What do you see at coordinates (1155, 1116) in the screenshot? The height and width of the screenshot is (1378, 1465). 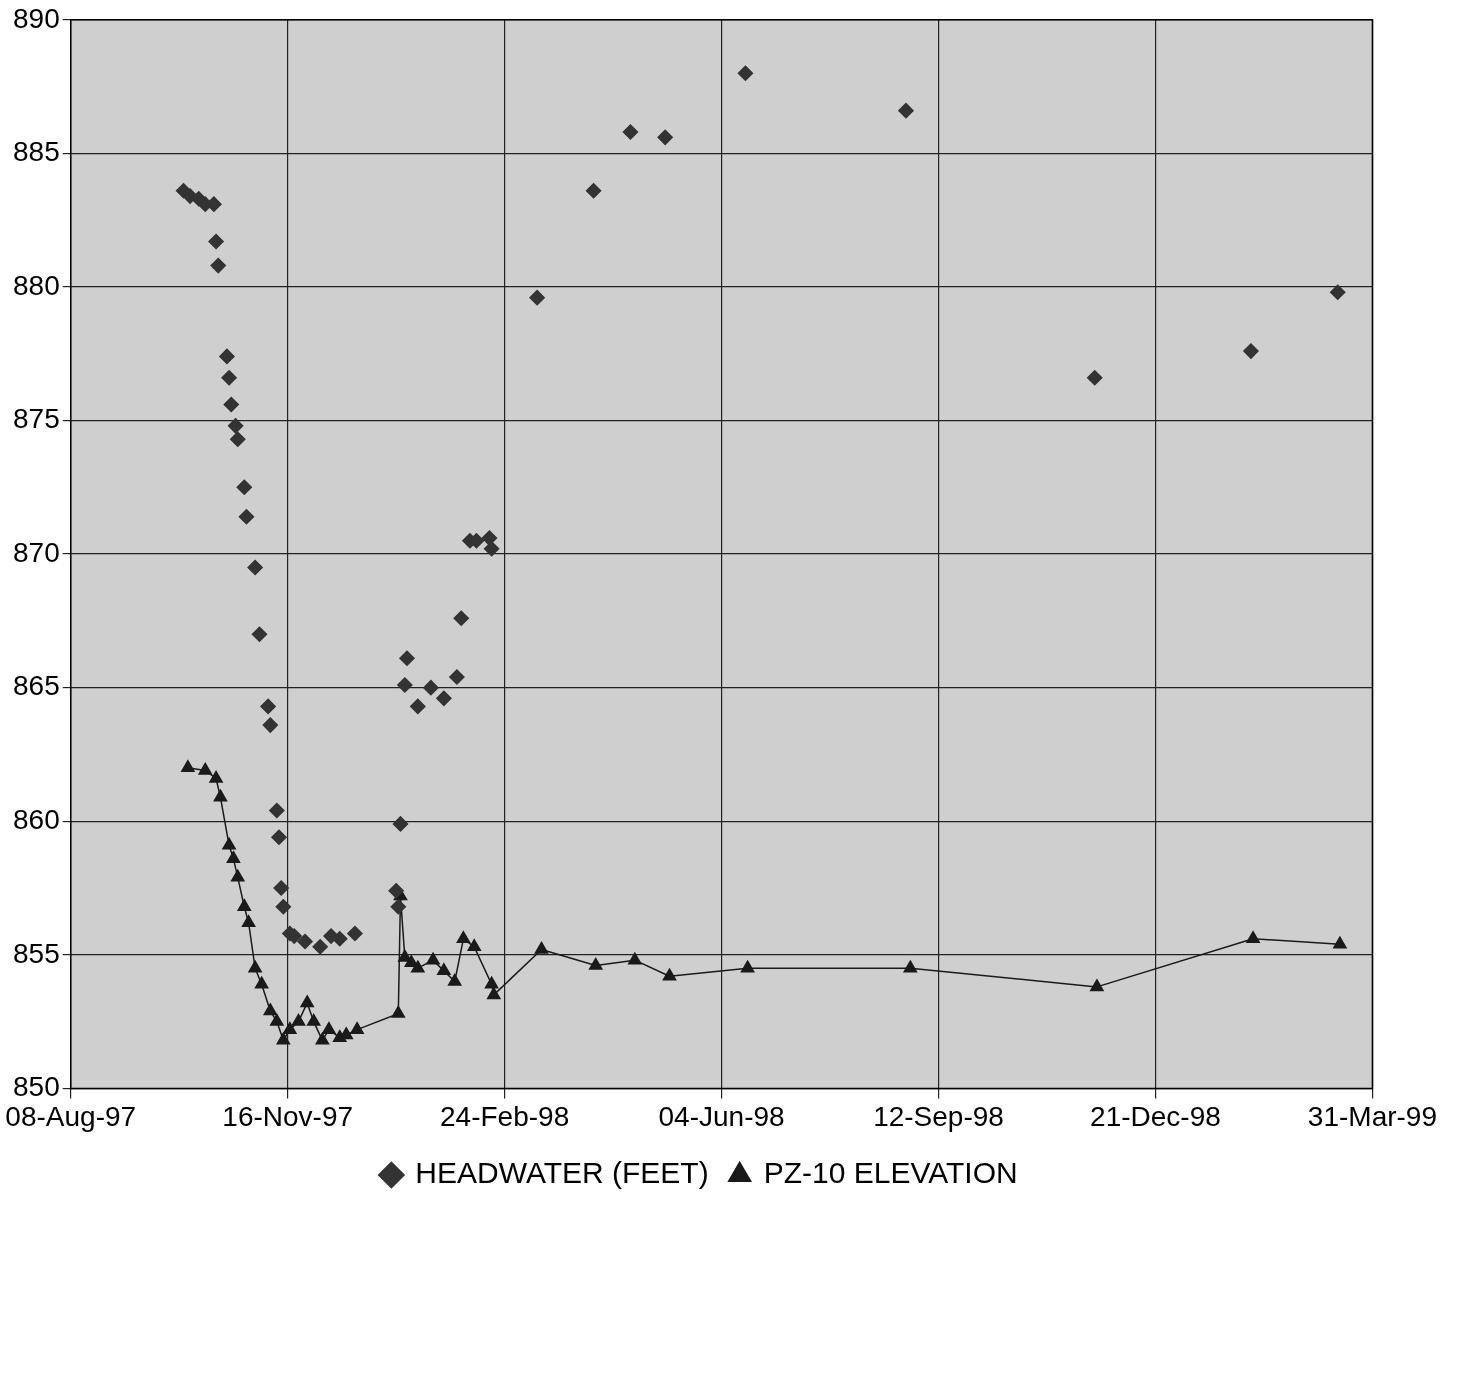 I see `x-tick-label: 21-Dec-98` at bounding box center [1155, 1116].